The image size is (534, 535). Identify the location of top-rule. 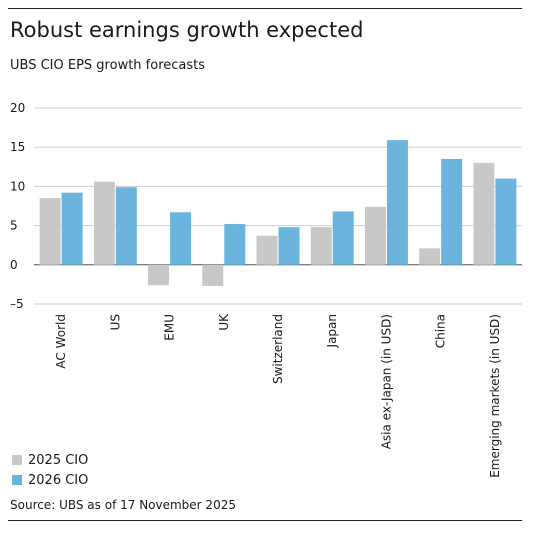
(265, 8).